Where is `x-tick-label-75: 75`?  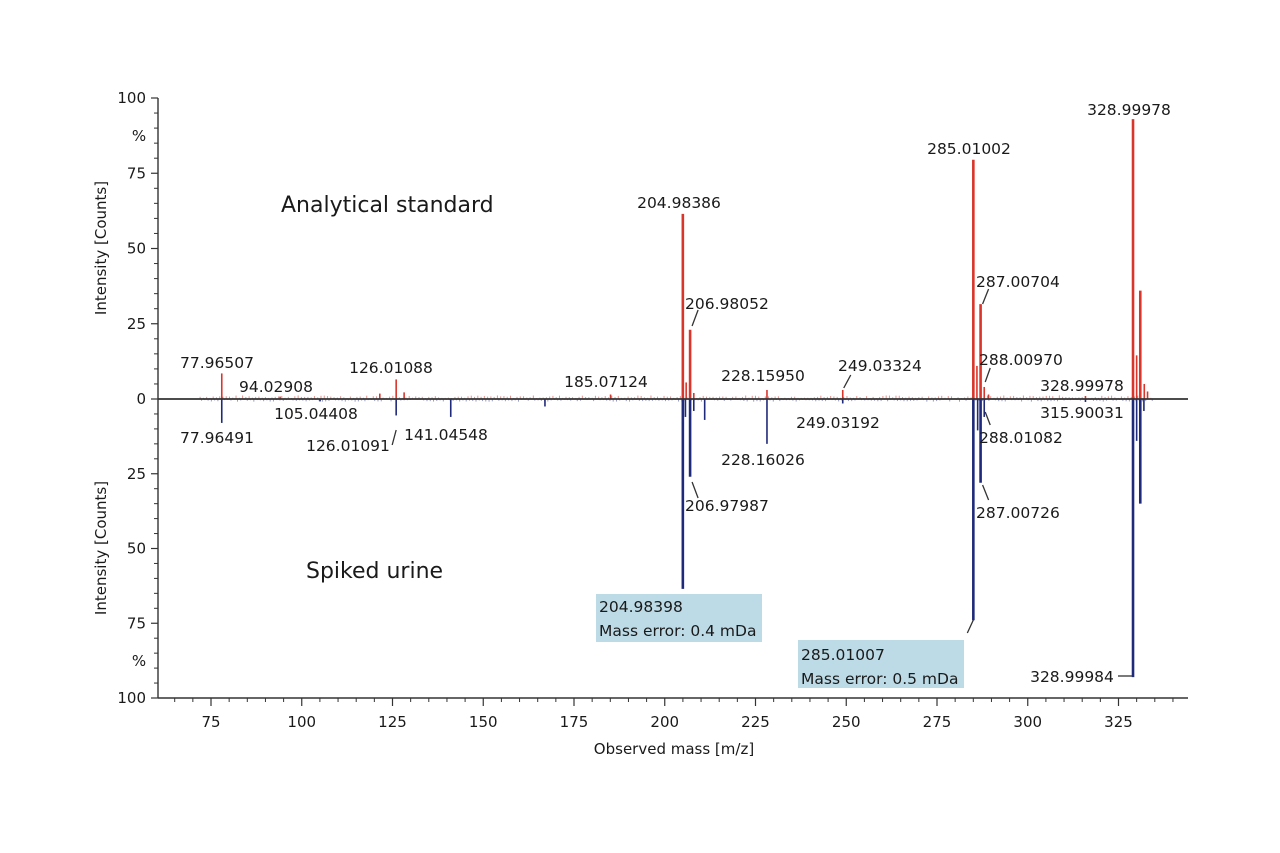
x-tick-label-75: 75 is located at coordinates (210, 722).